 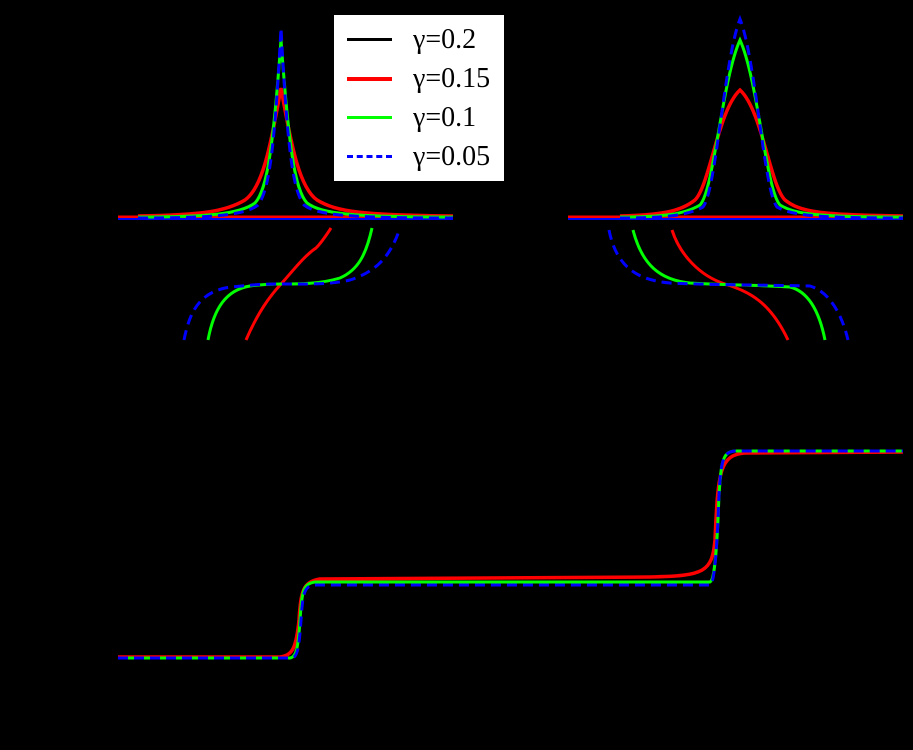 I want to click on legend-swatch-green-solid, so click(x=369, y=117).